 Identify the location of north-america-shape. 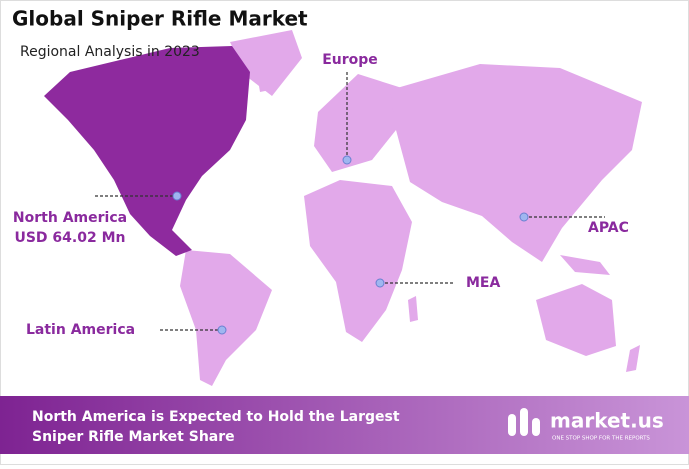
(147, 151).